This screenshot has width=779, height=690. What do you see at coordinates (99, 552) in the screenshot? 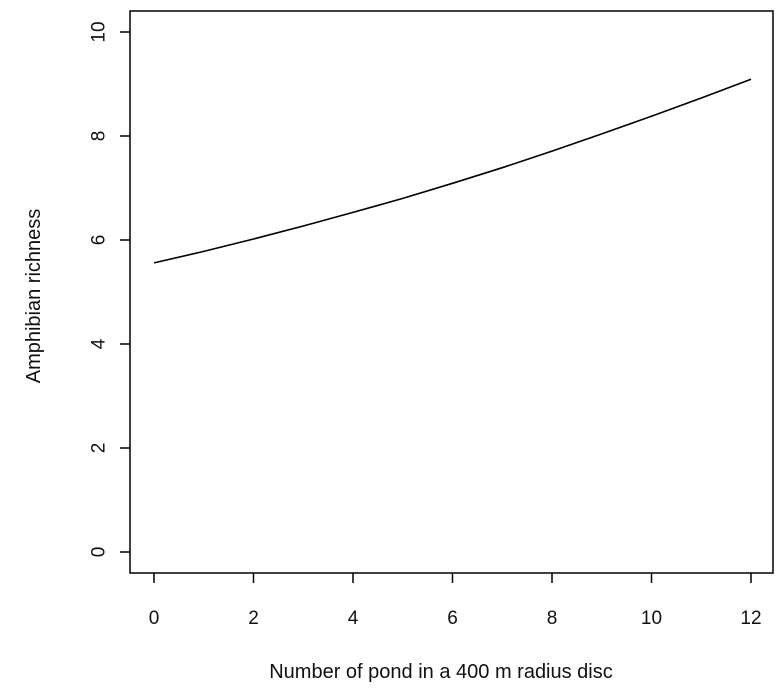
I see `y-tick-label: 0` at bounding box center [99, 552].